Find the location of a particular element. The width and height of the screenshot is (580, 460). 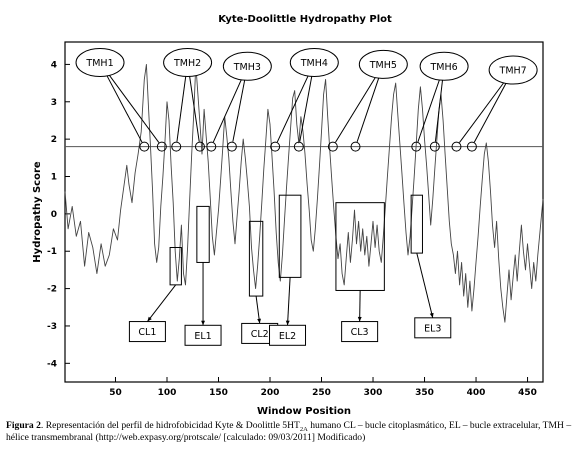

tmh-label: TMH2 is located at coordinates (187, 63).